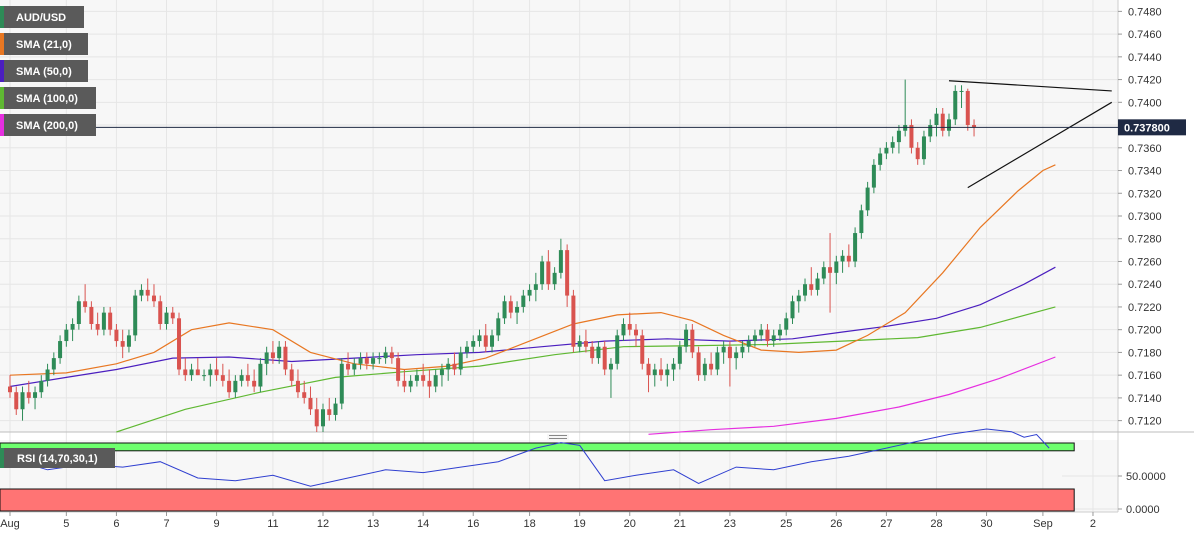  I want to click on x-tick-label: Sep, so click(1043, 524).